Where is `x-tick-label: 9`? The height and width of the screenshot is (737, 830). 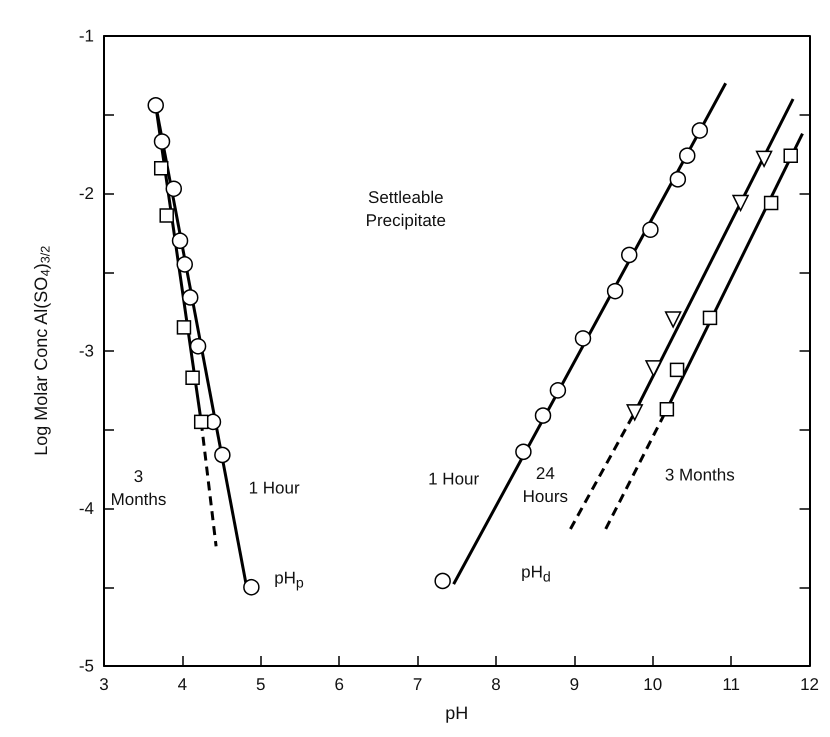
x-tick-label: 9 is located at coordinates (575, 684).